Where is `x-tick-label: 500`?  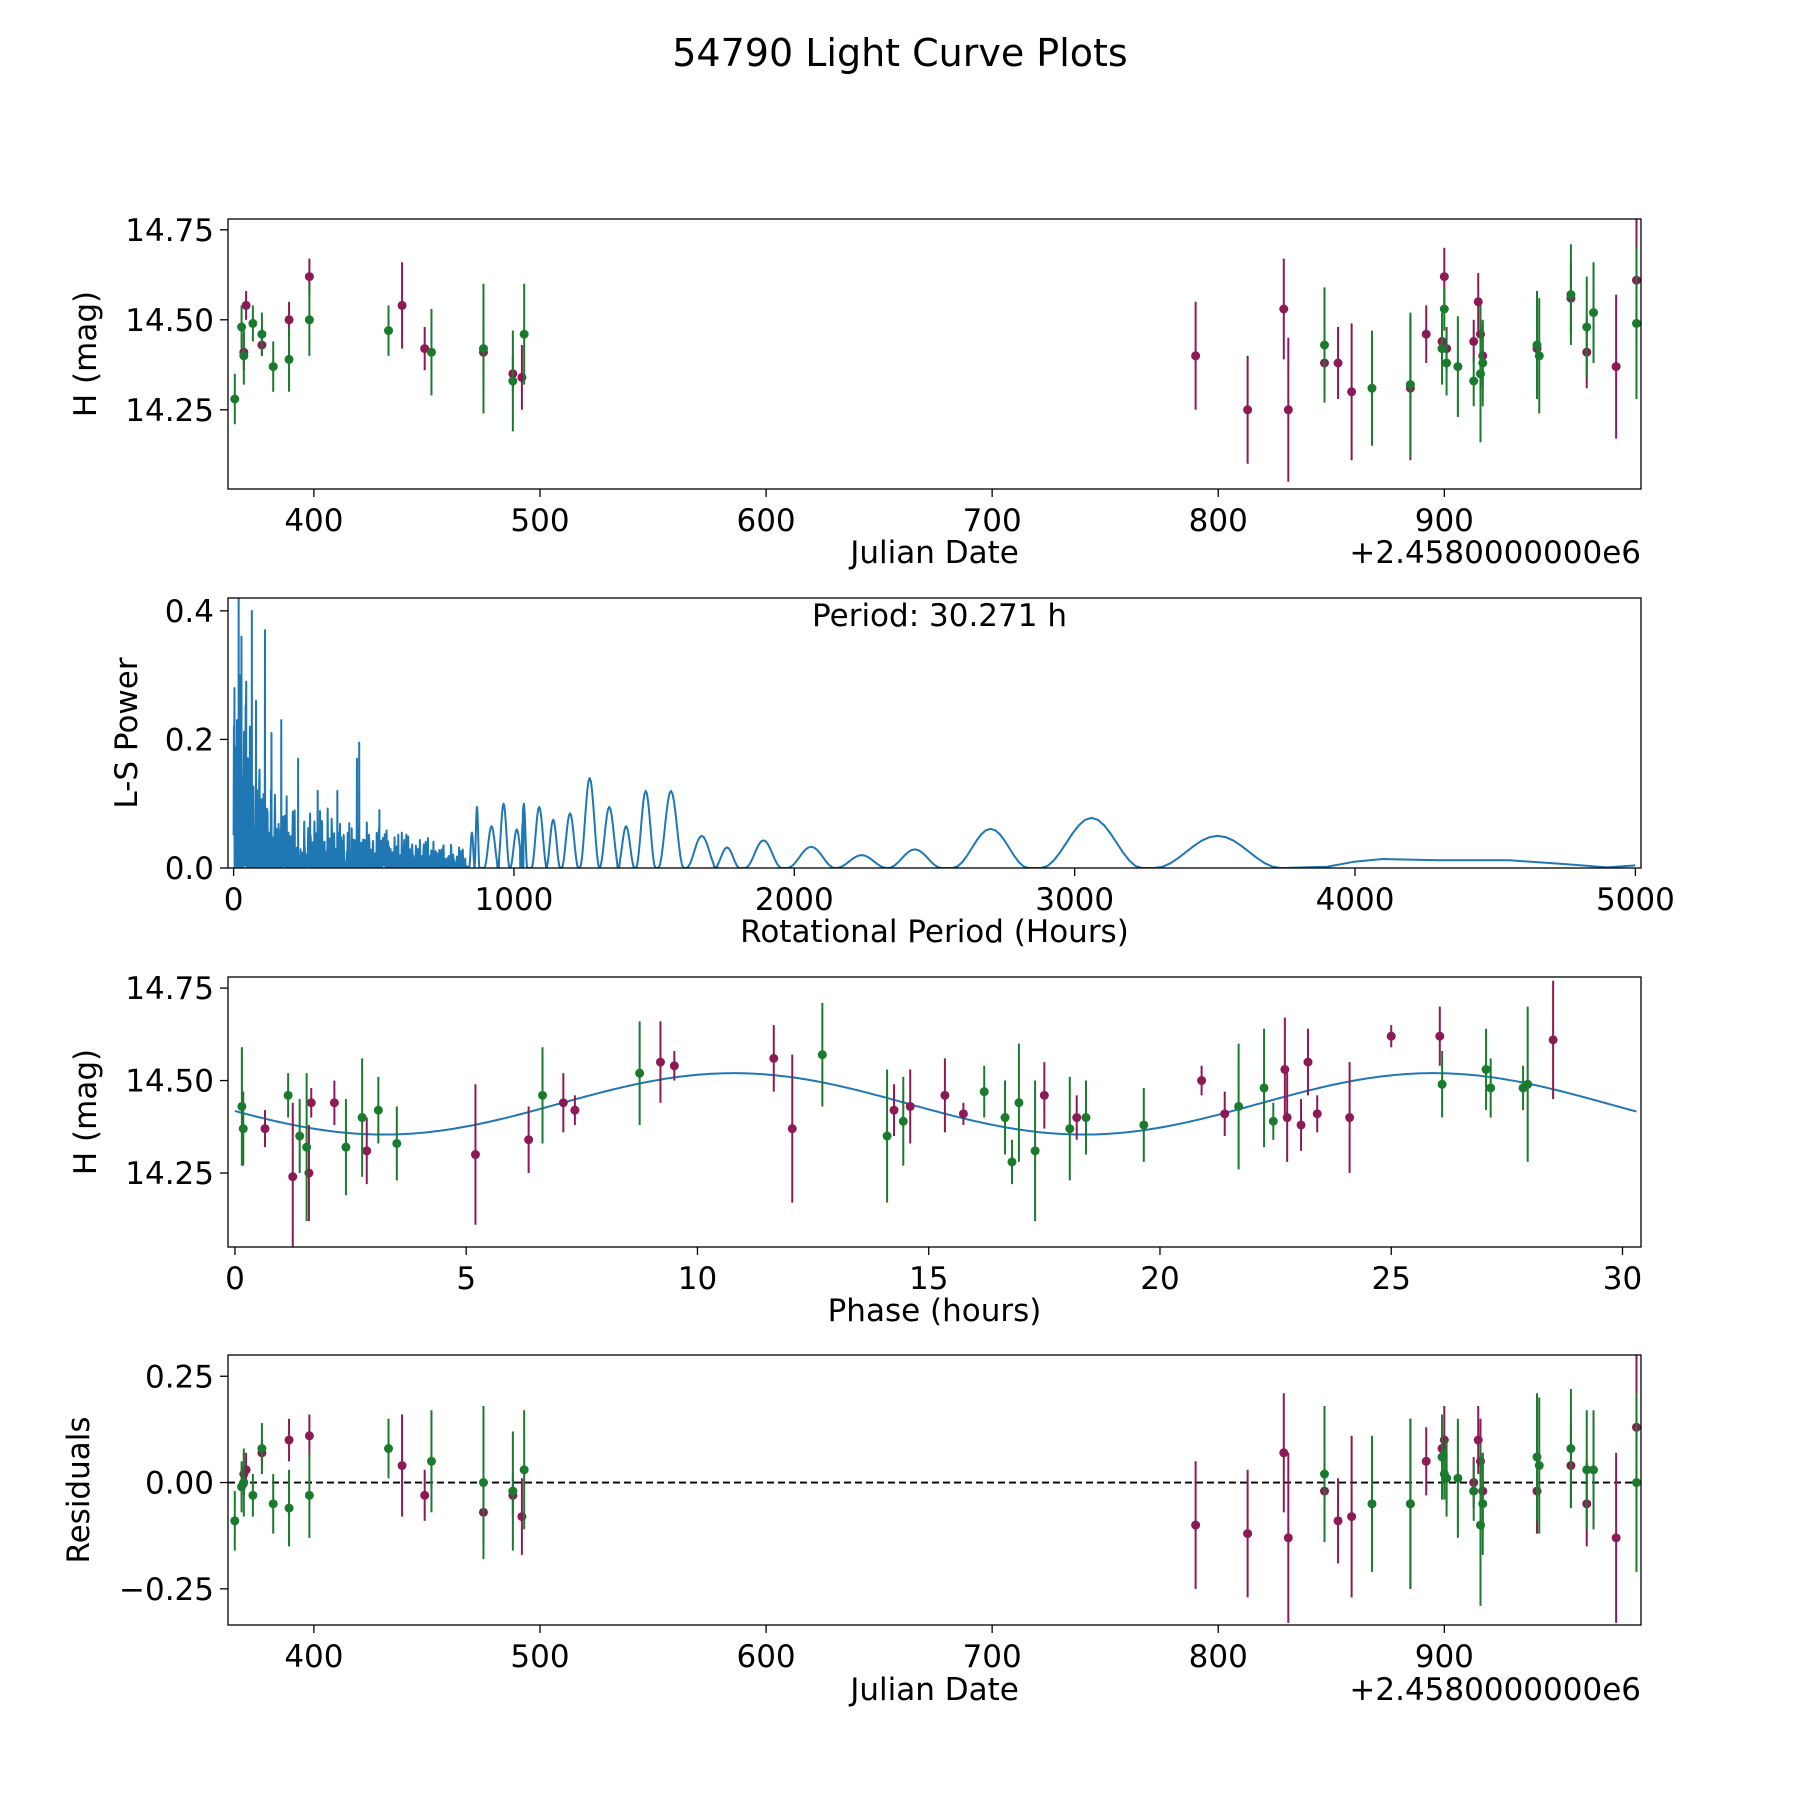
x-tick-label: 500 is located at coordinates (539, 521).